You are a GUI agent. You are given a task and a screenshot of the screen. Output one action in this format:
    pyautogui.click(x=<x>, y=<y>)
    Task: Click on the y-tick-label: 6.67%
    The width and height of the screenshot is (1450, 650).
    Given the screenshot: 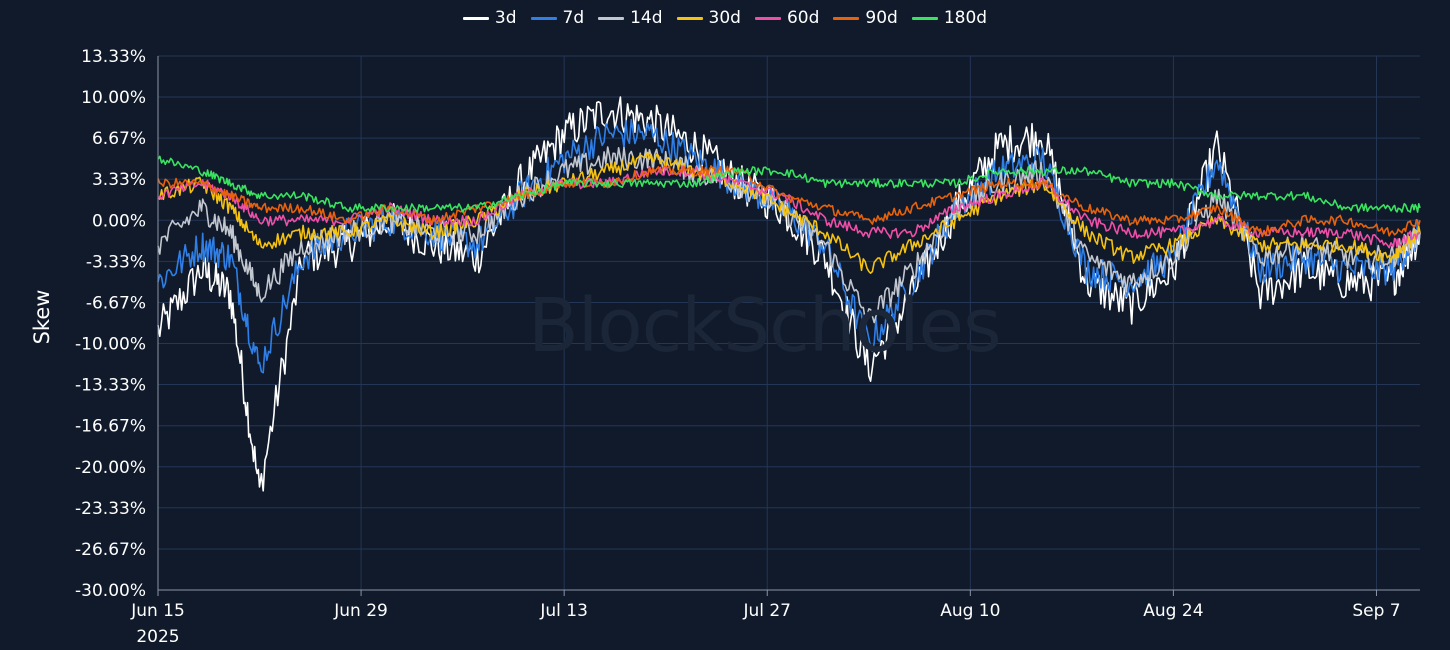 What is the action you would take?
    pyautogui.click(x=119, y=139)
    